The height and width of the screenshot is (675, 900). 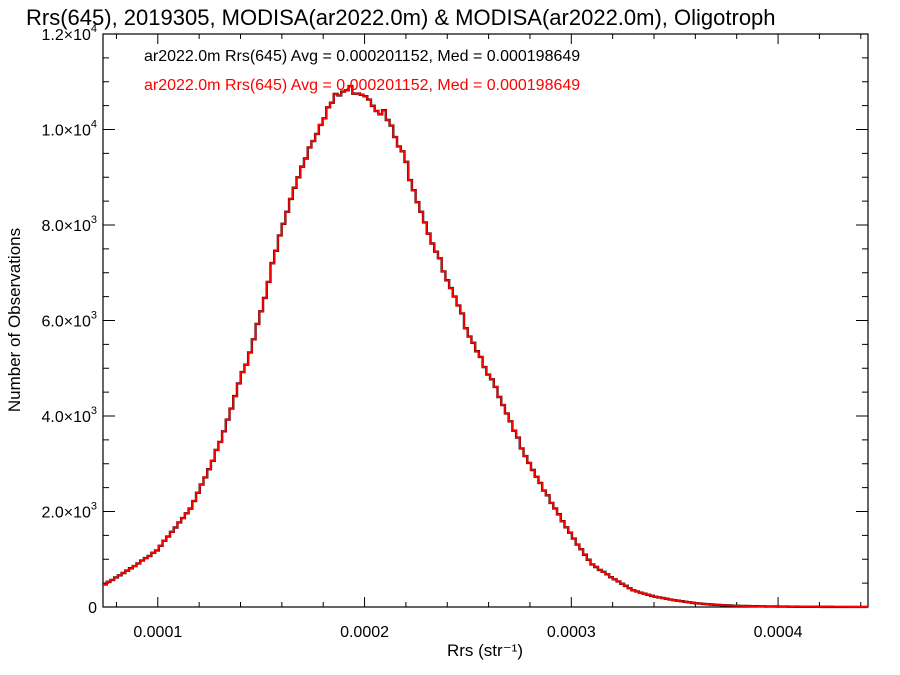 What do you see at coordinates (65, 35) in the screenshot?
I see `y-tick-mantissa: 1.2×10` at bounding box center [65, 35].